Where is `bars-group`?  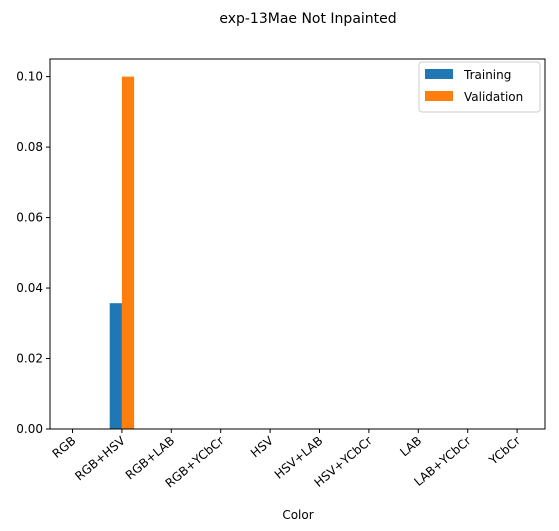
bars-group is located at coordinates (122, 253).